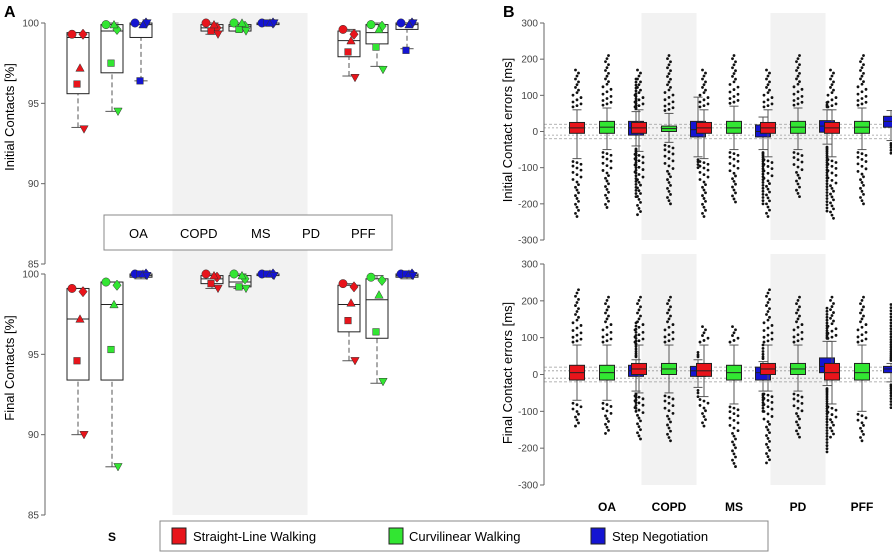 The image size is (892, 553). What do you see at coordinates (138, 233) in the screenshot?
I see `legend-oa-label: OA` at bounding box center [138, 233].